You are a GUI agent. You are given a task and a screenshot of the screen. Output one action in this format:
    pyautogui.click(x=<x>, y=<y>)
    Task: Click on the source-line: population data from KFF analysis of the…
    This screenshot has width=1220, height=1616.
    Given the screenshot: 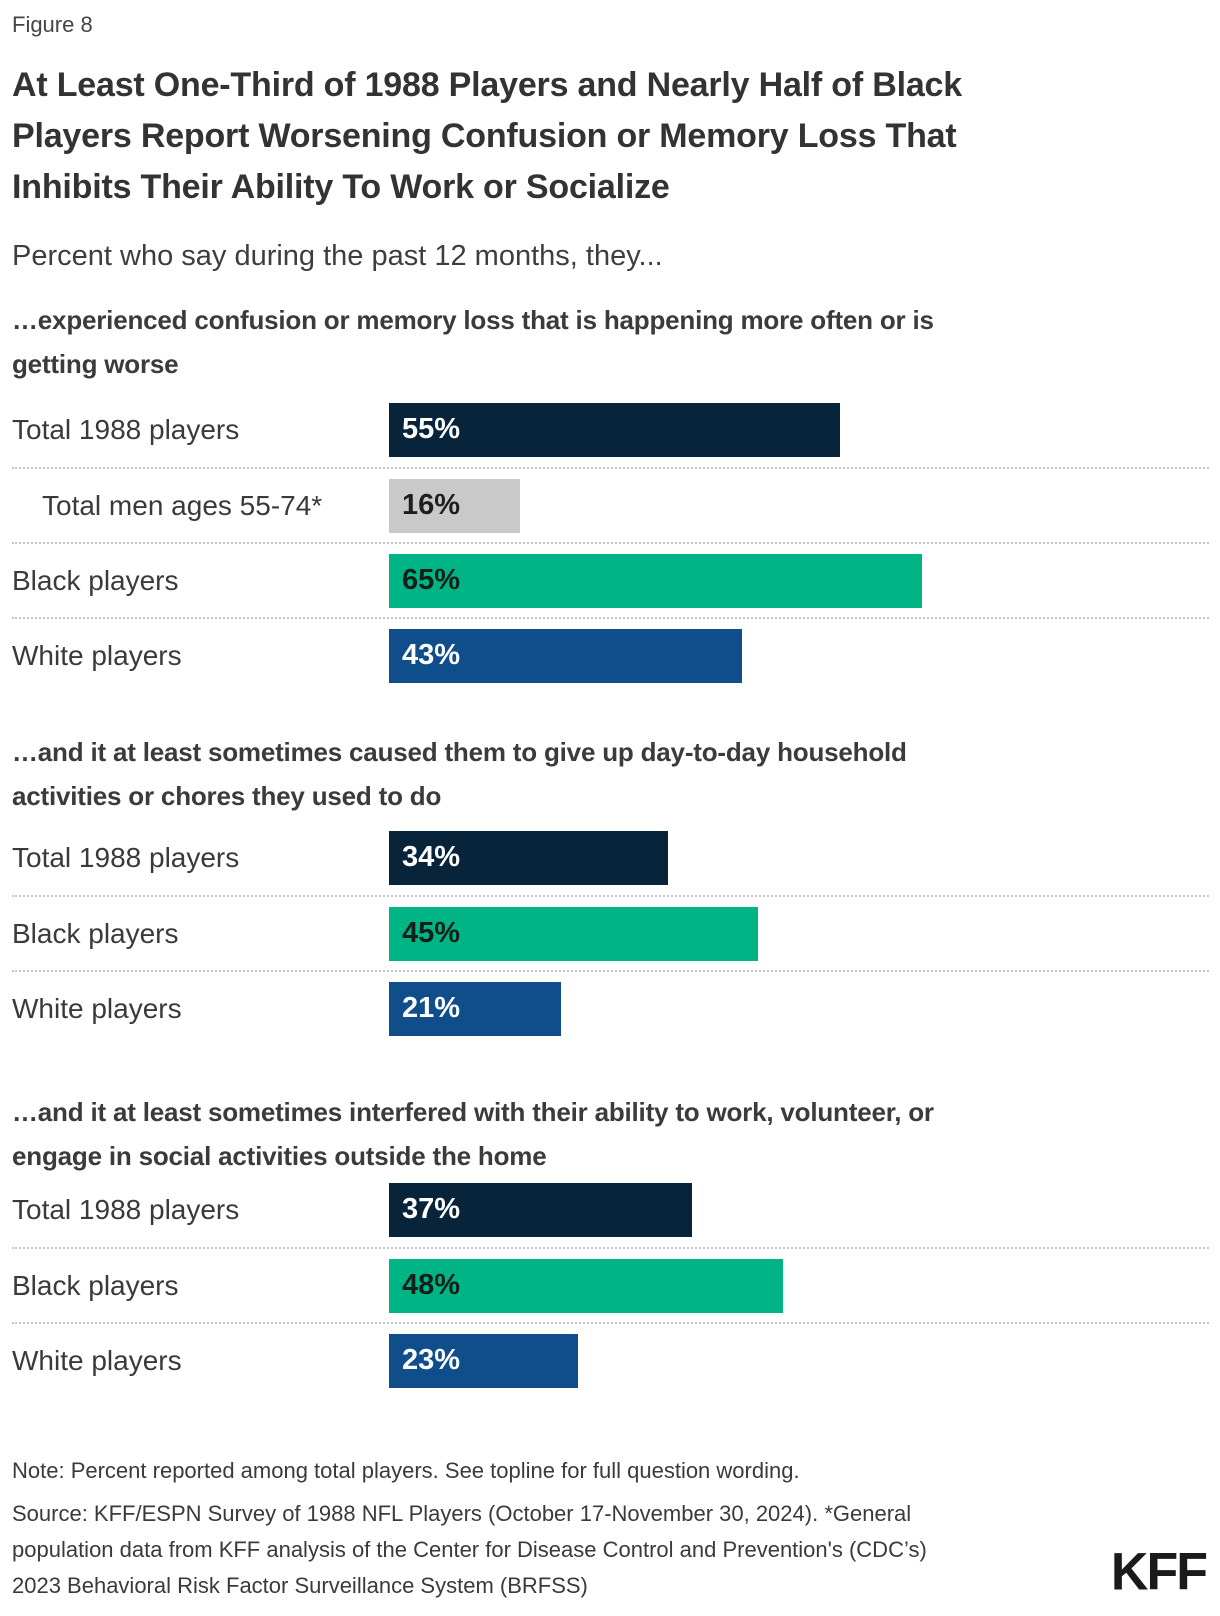 What is the action you would take?
    pyautogui.click(x=469, y=1549)
    